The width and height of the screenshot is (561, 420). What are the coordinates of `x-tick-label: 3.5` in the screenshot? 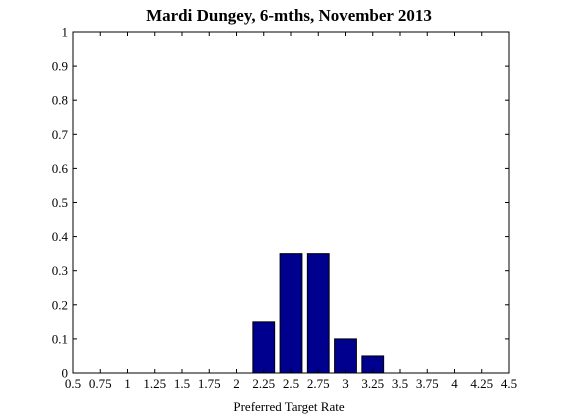 It's located at (400, 383).